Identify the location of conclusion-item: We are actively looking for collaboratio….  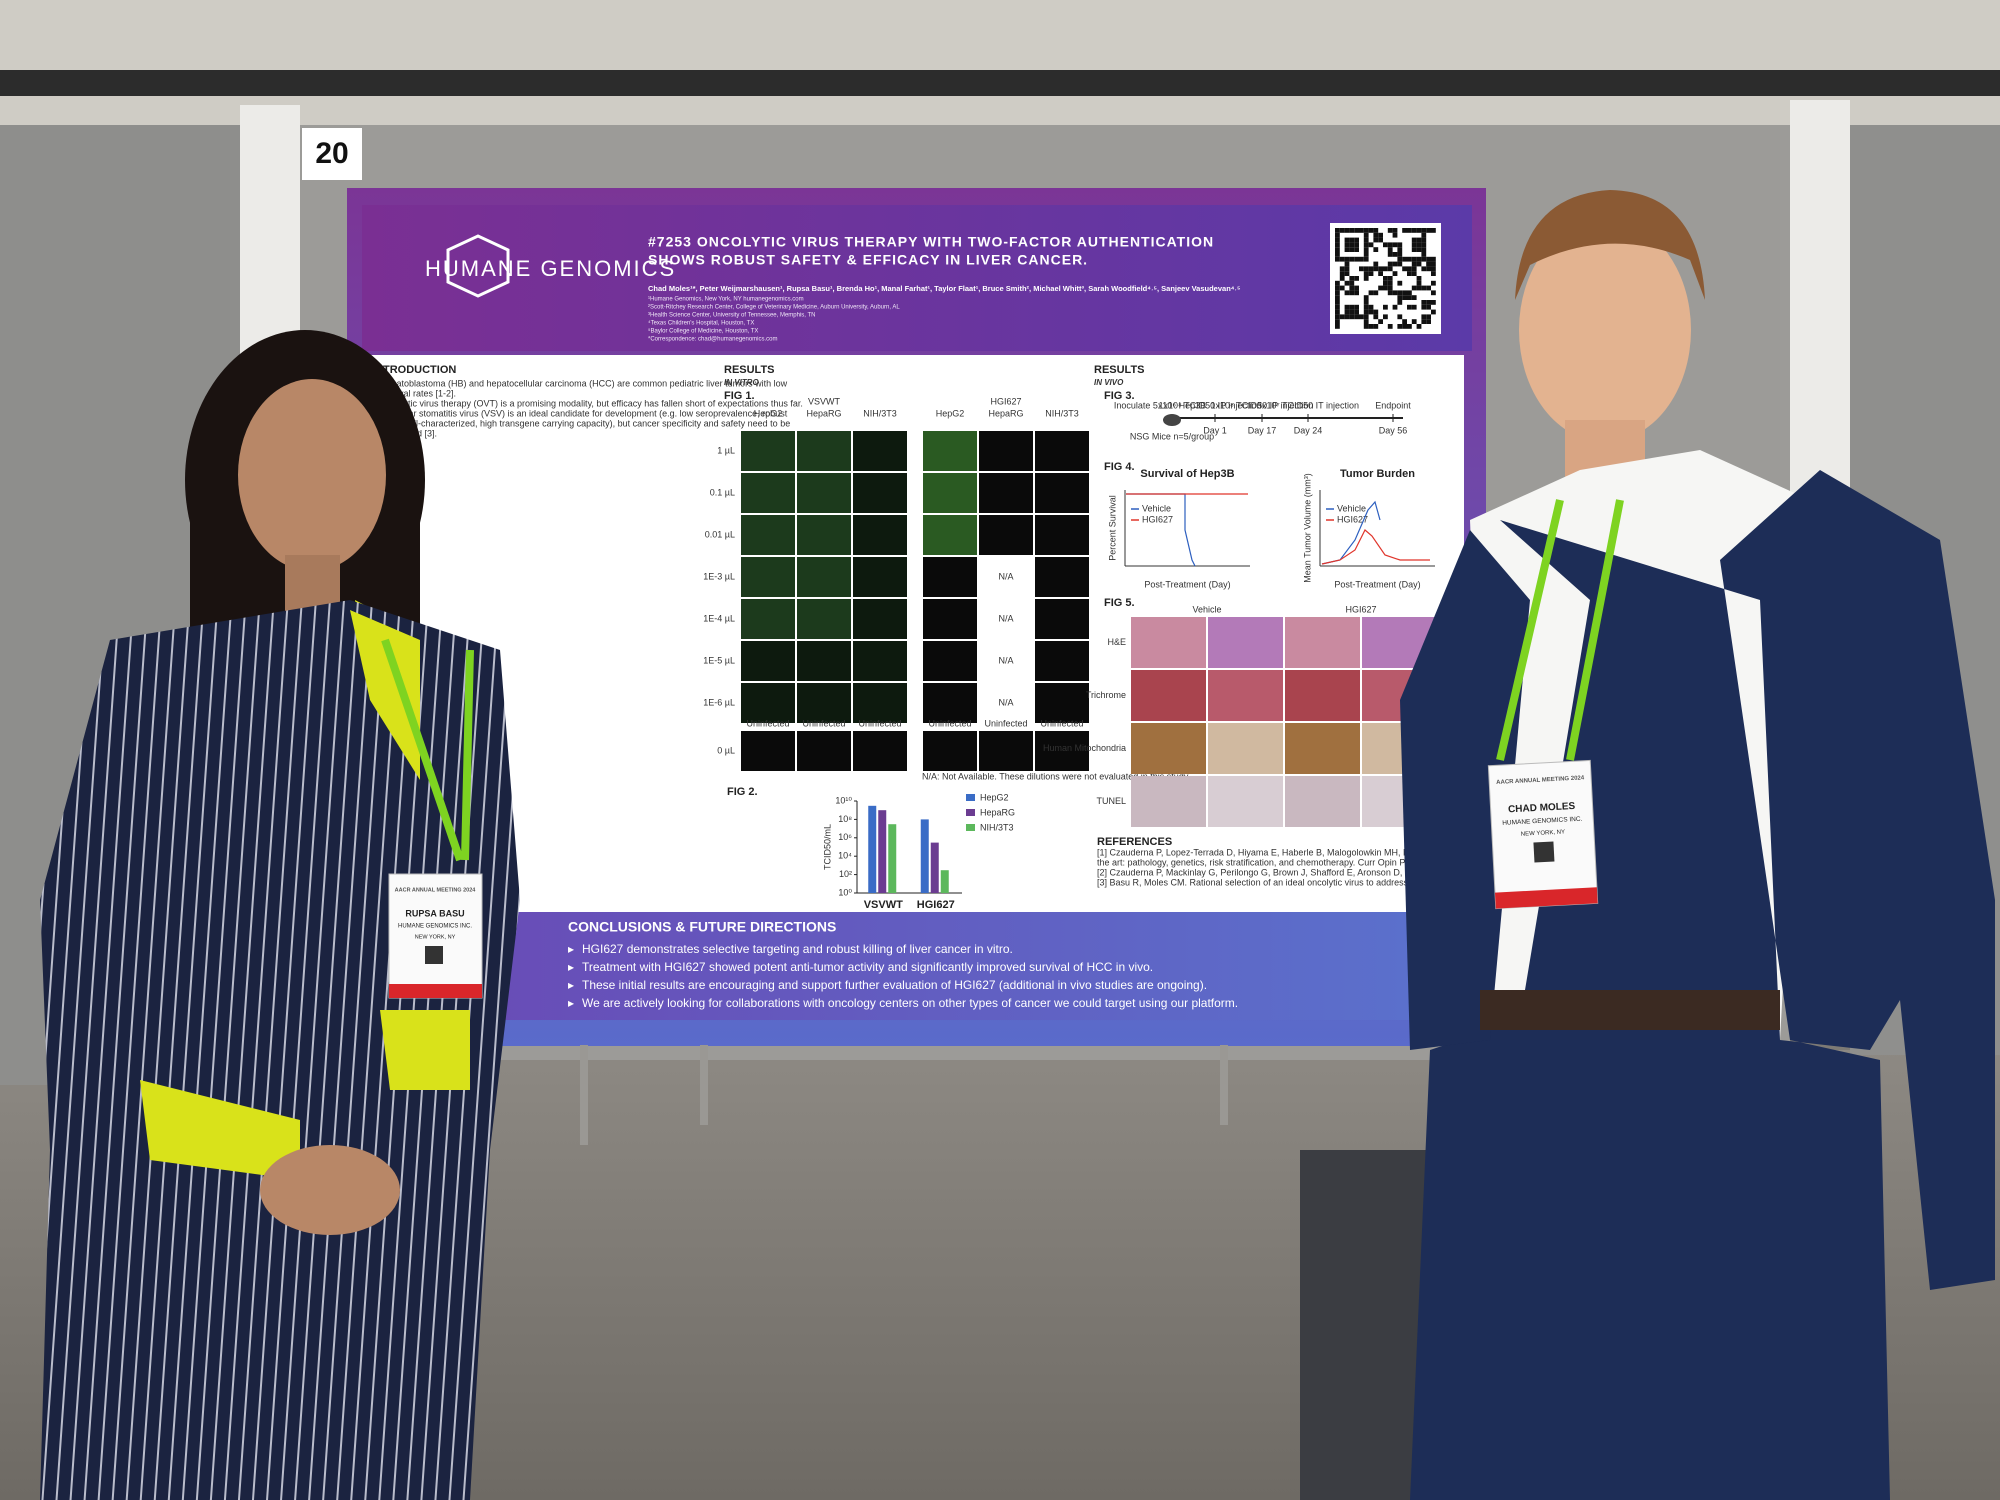
(910, 1003).